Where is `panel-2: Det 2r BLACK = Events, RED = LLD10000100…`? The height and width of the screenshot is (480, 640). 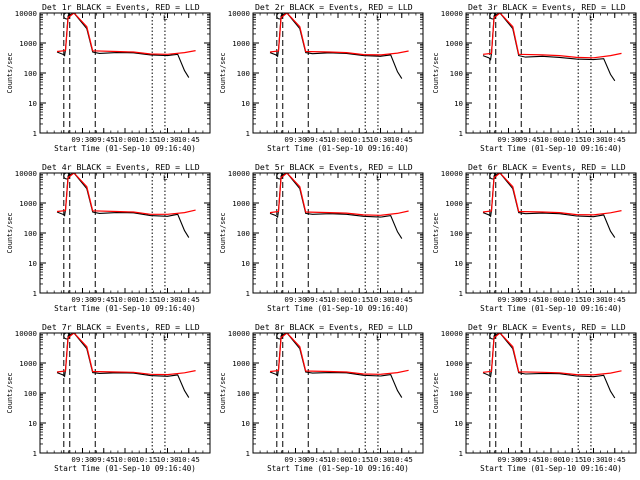
panel-2: Det 2r BLACK = Events, RED = LLD10000100… is located at coordinates (321, 77).